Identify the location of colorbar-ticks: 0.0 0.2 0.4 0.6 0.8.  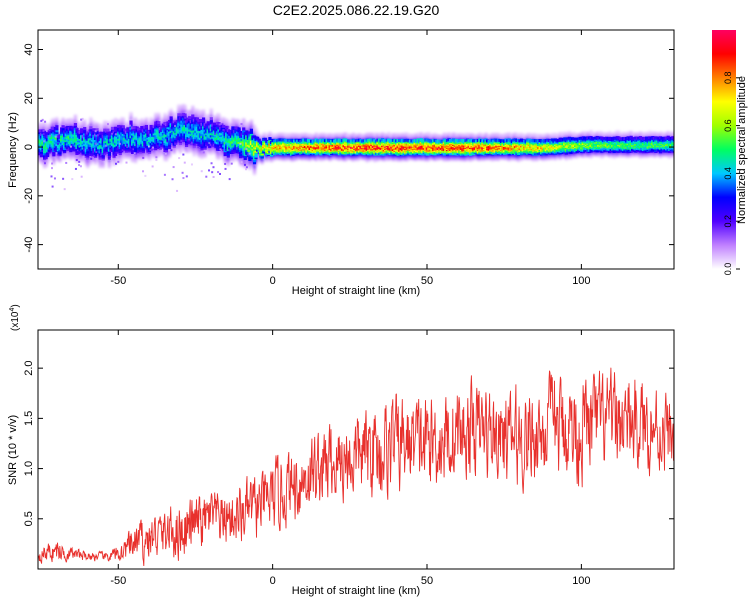
(731, 174).